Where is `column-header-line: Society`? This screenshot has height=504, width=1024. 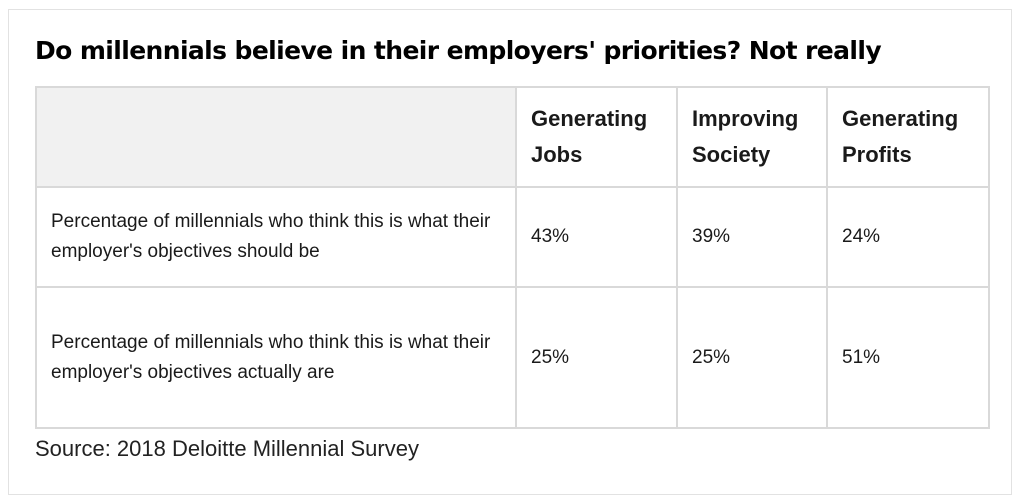
column-header-line: Society is located at coordinates (731, 154).